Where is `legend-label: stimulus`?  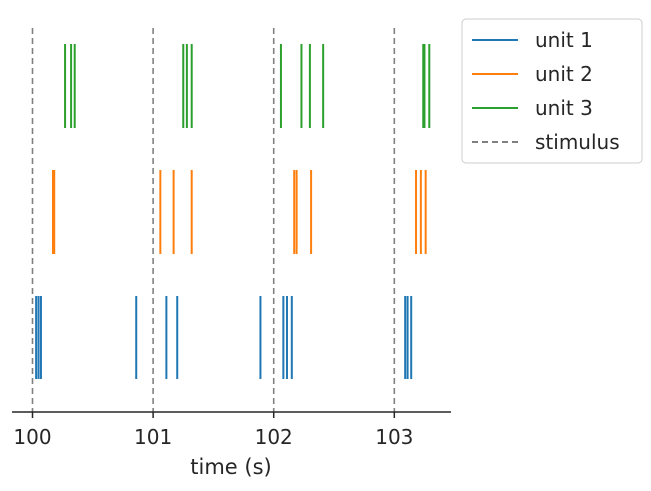
legend-label: stimulus is located at coordinates (577, 142).